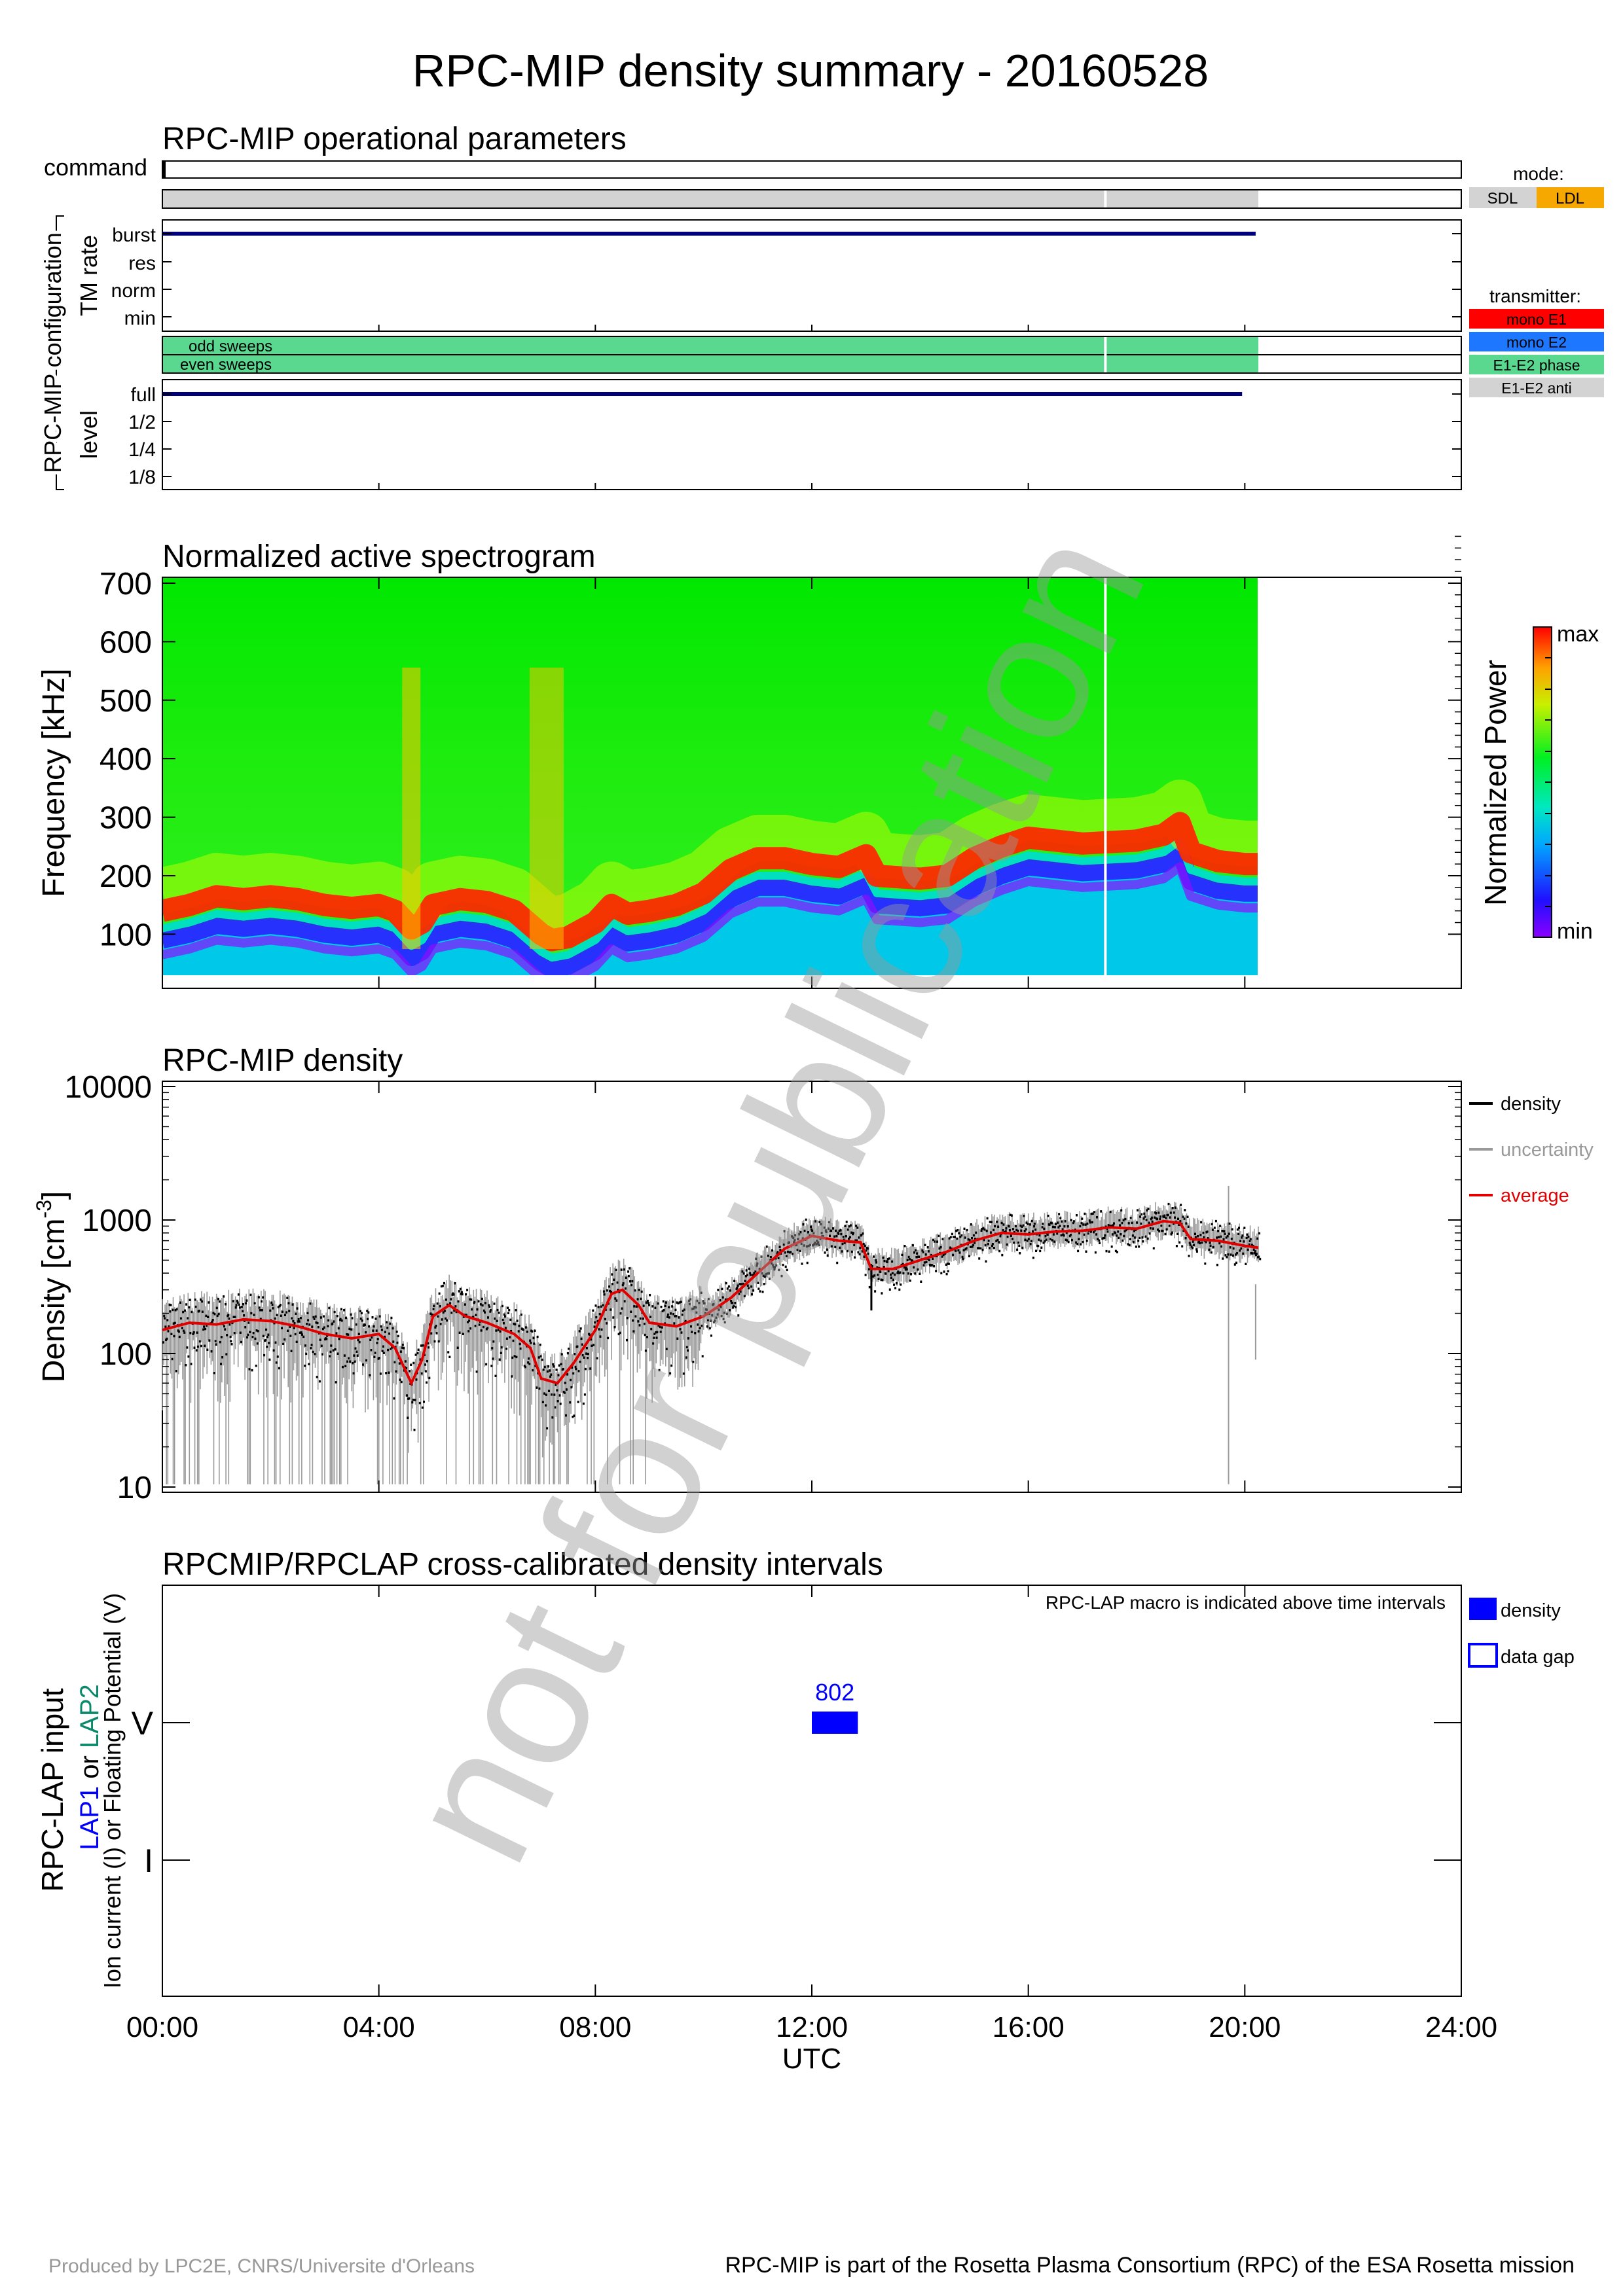  What do you see at coordinates (142, 450) in the screenshot?
I see `level-quarter: 1/4` at bounding box center [142, 450].